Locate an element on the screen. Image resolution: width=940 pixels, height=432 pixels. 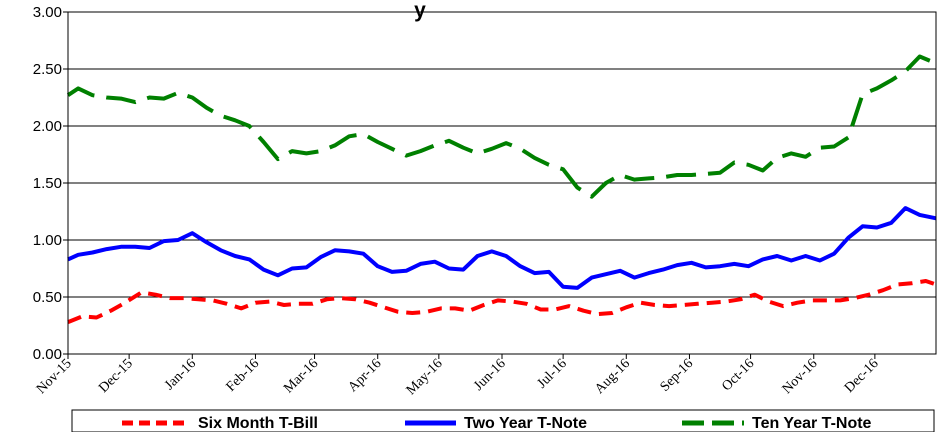
legend-label-0: Six Month T-Bill is located at coordinates (258, 423).